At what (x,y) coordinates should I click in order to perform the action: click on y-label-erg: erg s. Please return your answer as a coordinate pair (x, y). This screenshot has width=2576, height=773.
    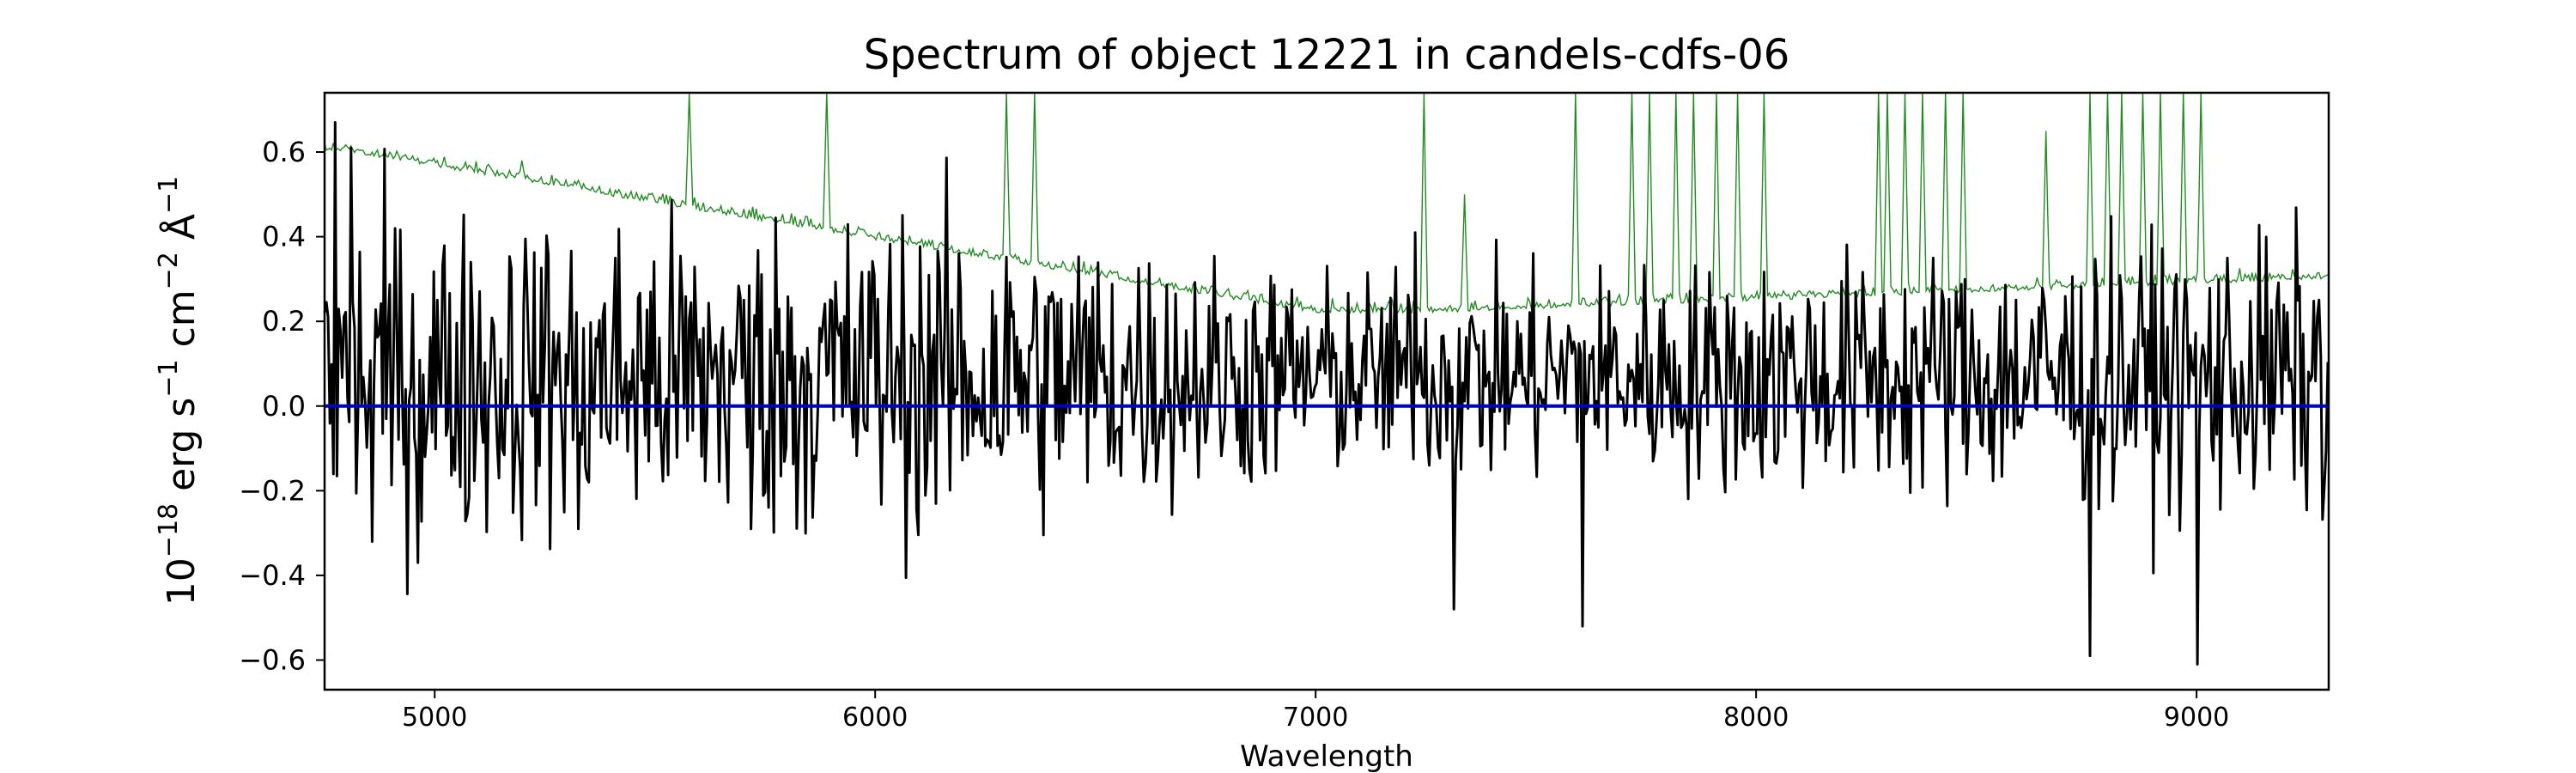
    Looking at the image, I should click on (182, 450).